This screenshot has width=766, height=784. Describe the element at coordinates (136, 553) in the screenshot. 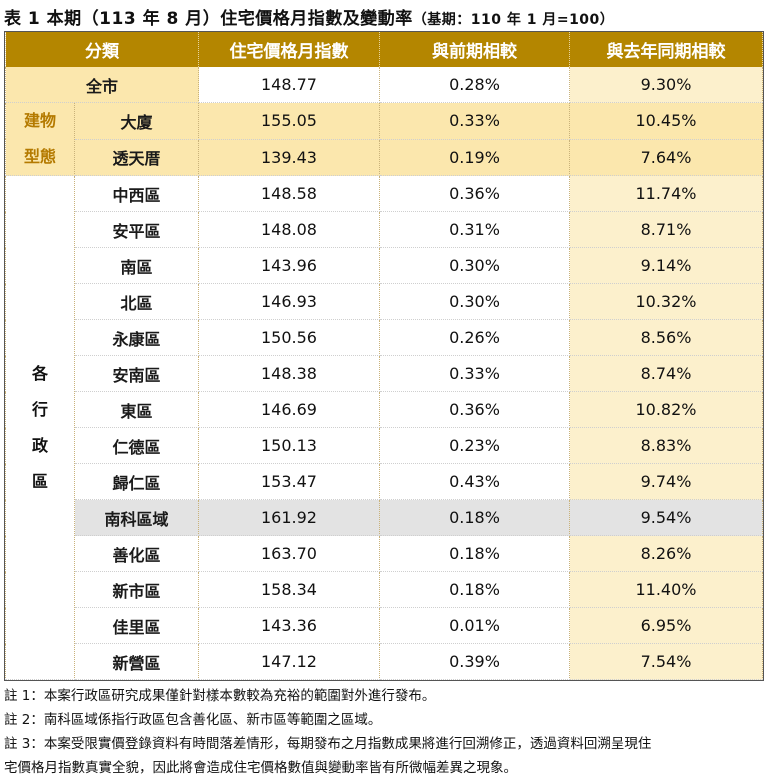

I see `row-name: 善化區` at that location.